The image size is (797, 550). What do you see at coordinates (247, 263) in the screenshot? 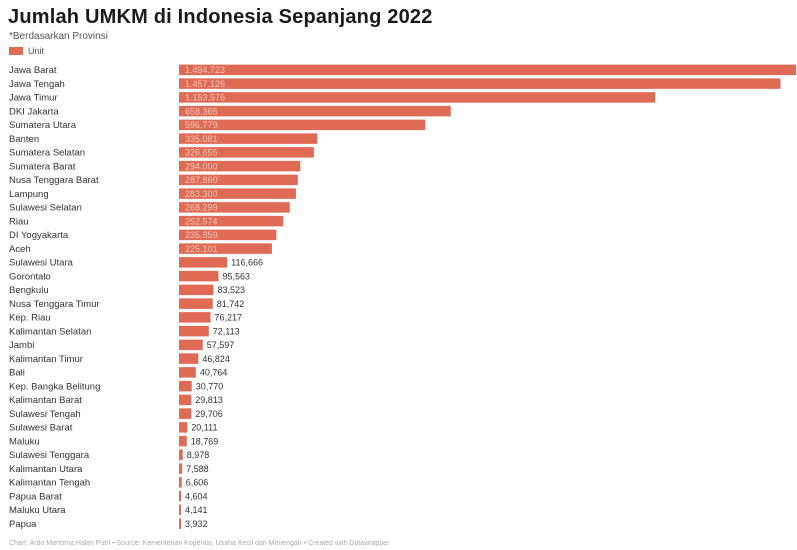
I see `value-label: 116,666` at bounding box center [247, 263].